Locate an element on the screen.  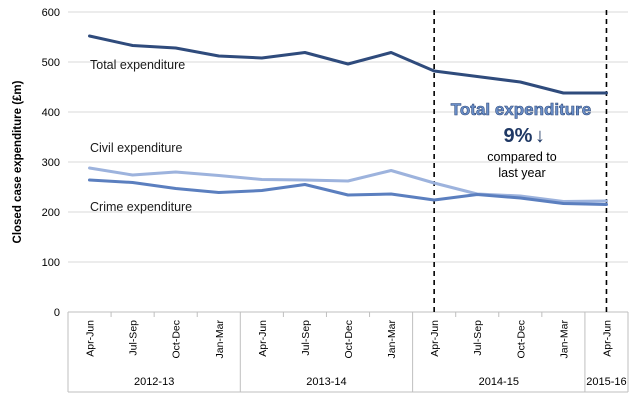
y-tick-label-500: 500 is located at coordinates (51, 63).